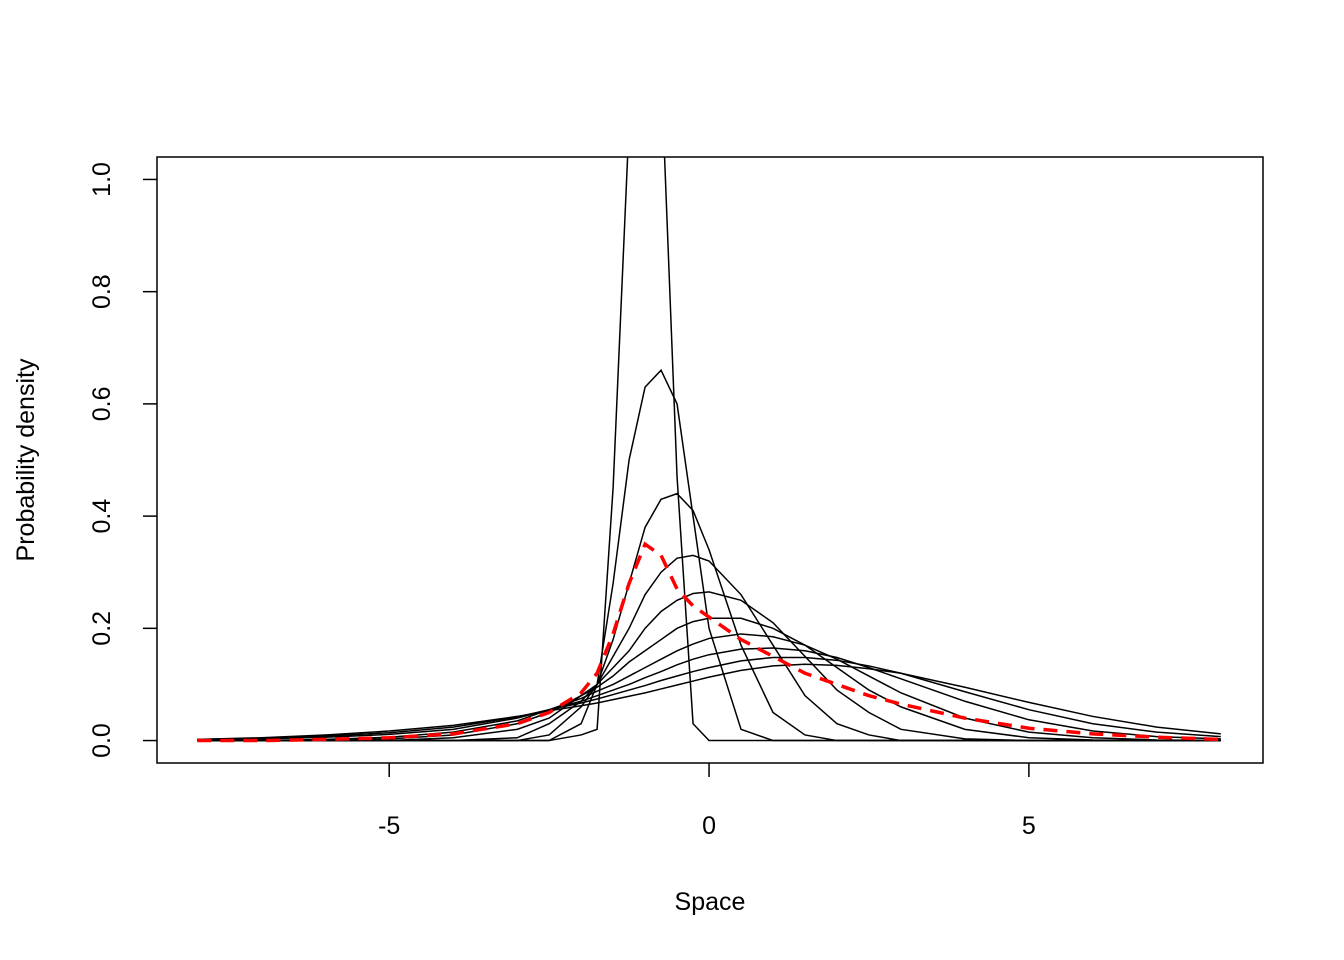 This screenshot has width=1344, height=960. What do you see at coordinates (1029, 826) in the screenshot?
I see `x-tick-label: 5` at bounding box center [1029, 826].